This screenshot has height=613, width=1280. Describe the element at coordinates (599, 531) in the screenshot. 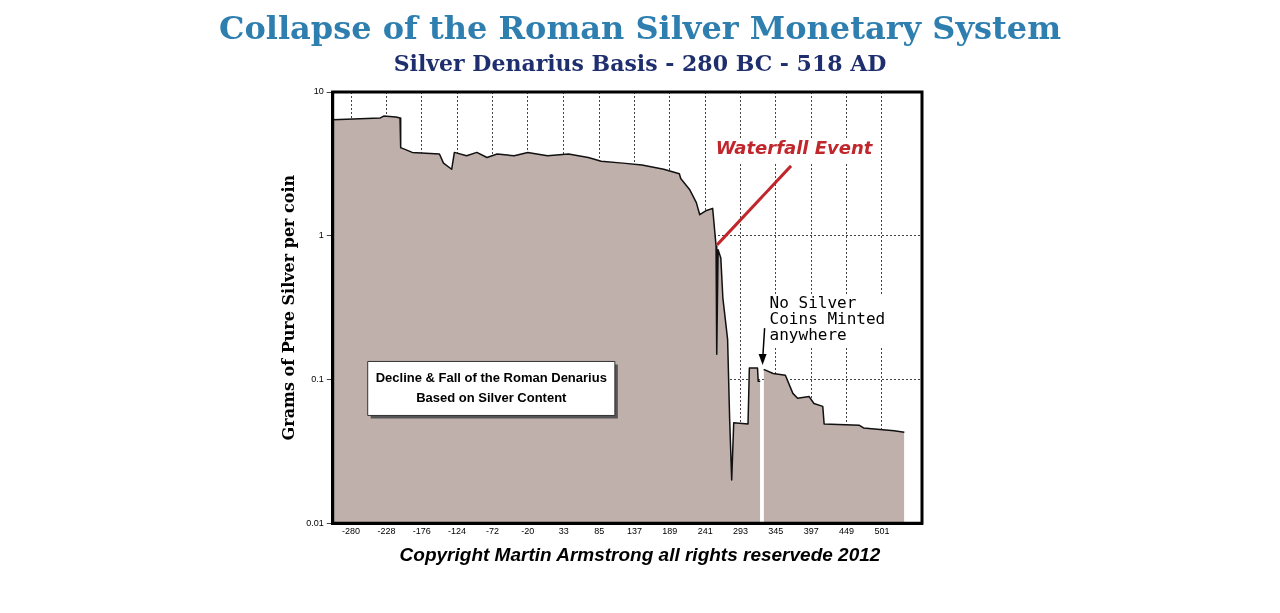

I see `x-tick-label: 85` at that location.